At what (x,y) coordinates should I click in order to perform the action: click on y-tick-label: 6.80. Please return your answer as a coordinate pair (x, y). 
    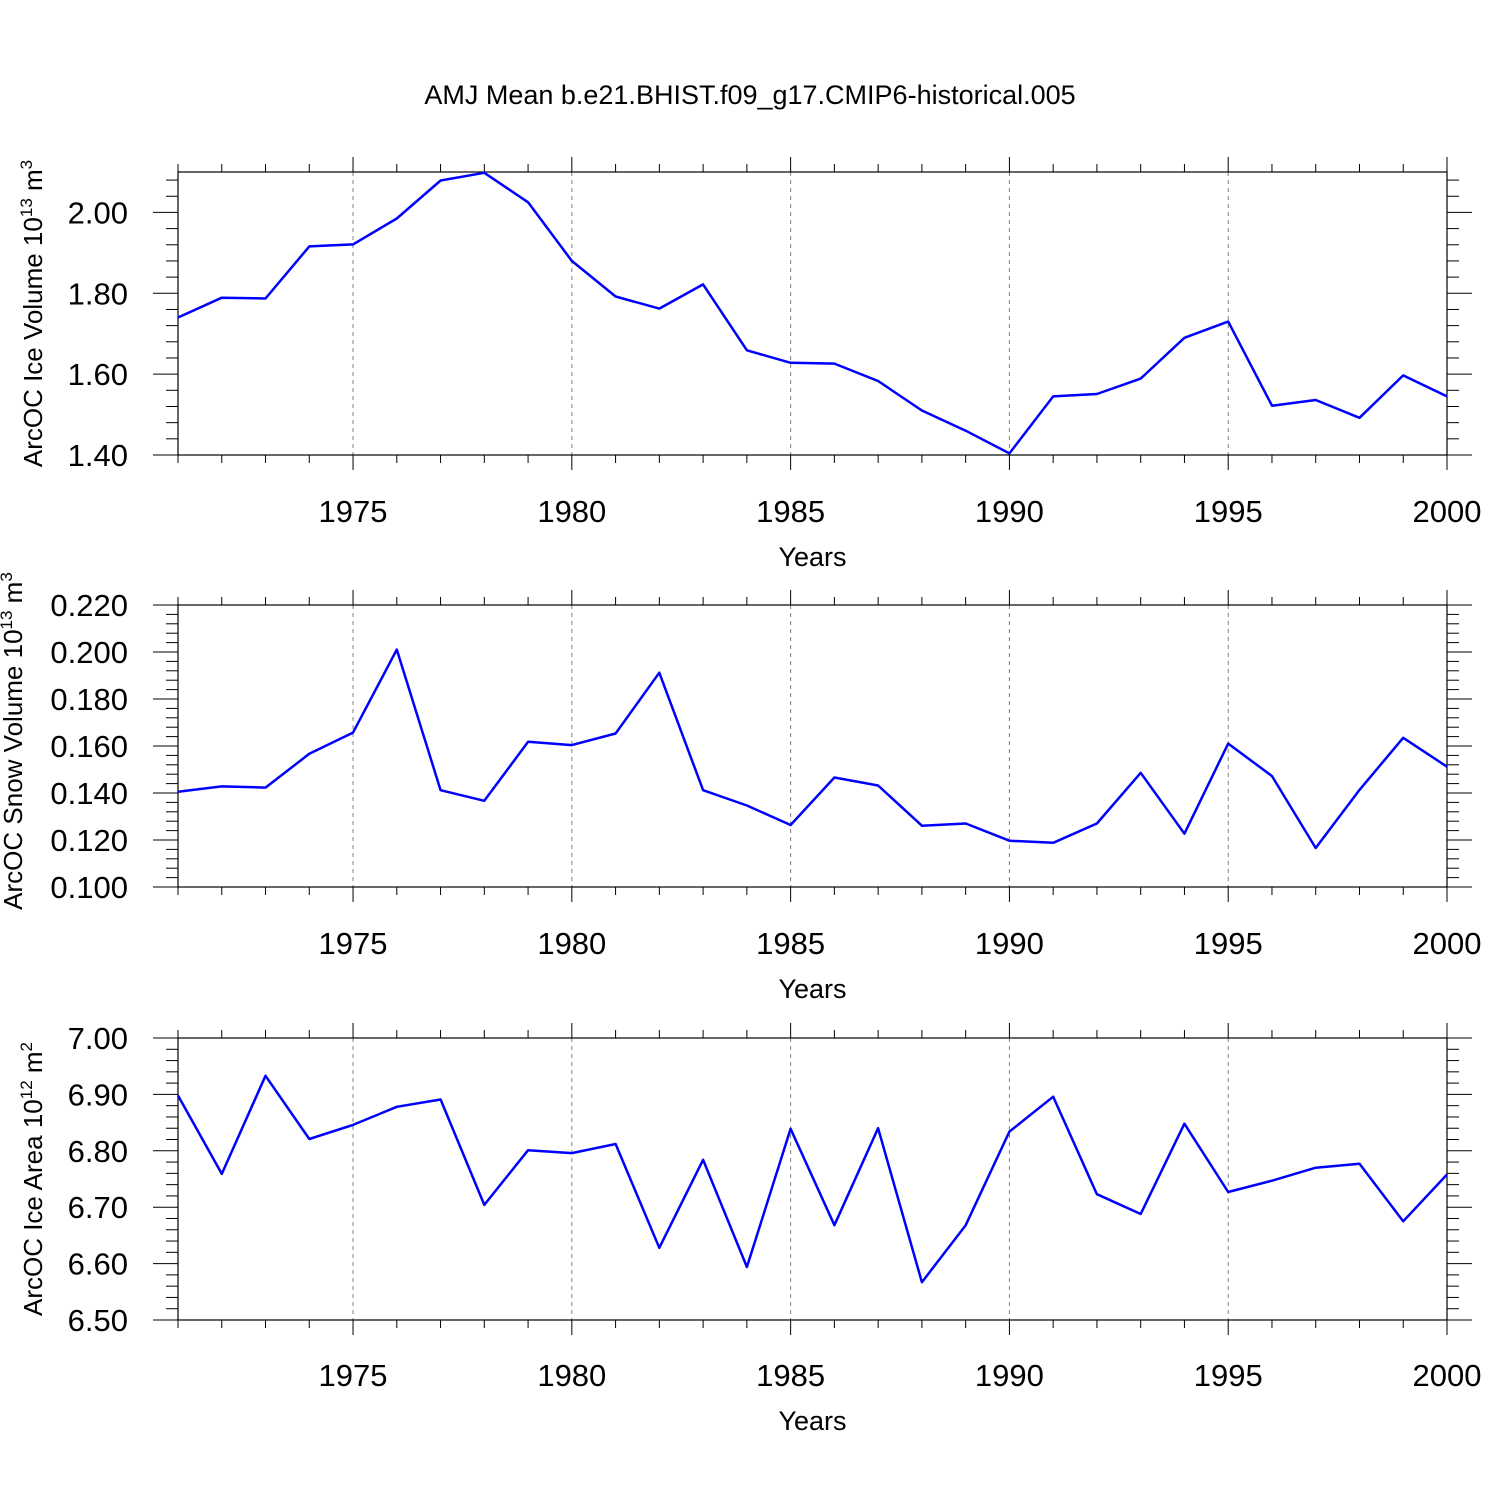
    Looking at the image, I should click on (98, 1151).